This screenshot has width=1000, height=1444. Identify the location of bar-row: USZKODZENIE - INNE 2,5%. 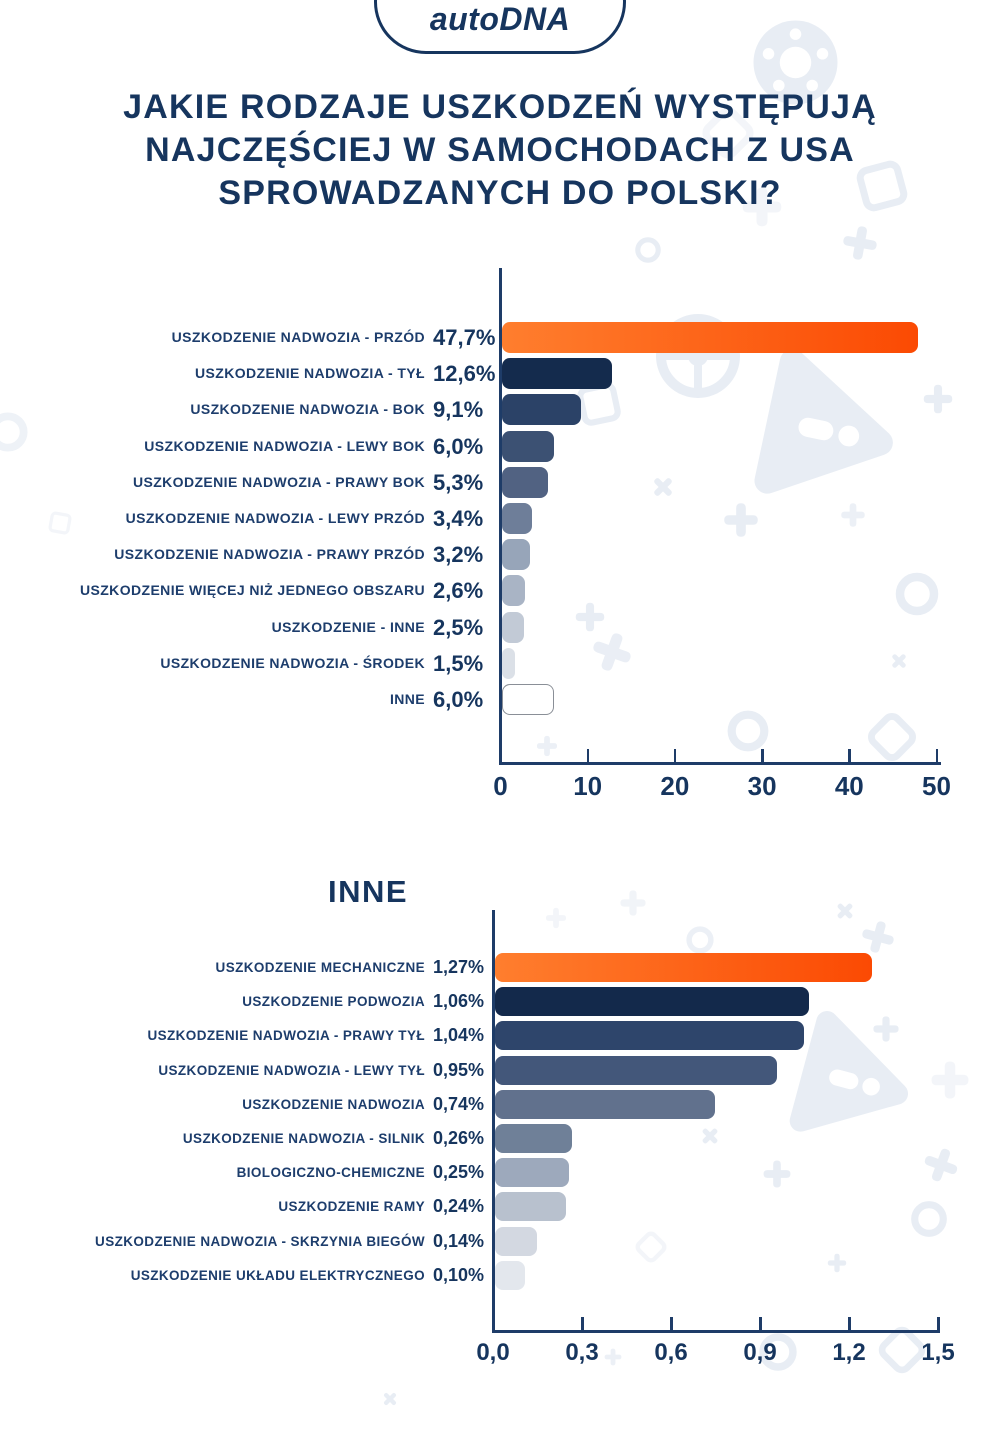
(500, 627).